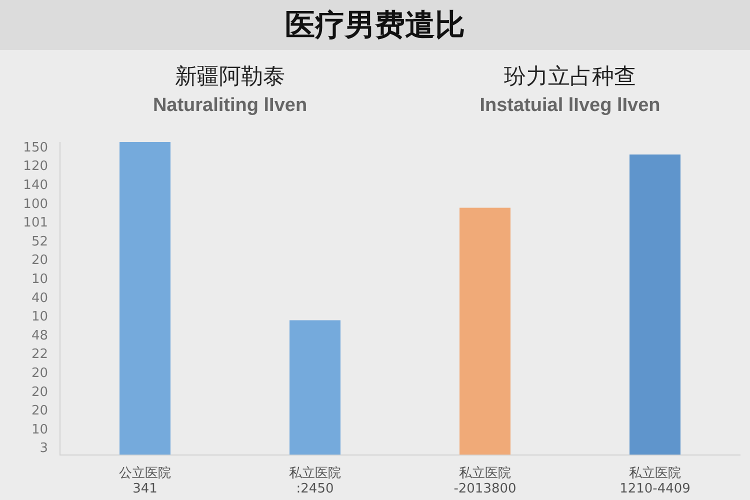 Image resolution: width=750 pixels, height=500 pixels. Describe the element at coordinates (39, 242) in the screenshot. I see `text: 52` at that location.